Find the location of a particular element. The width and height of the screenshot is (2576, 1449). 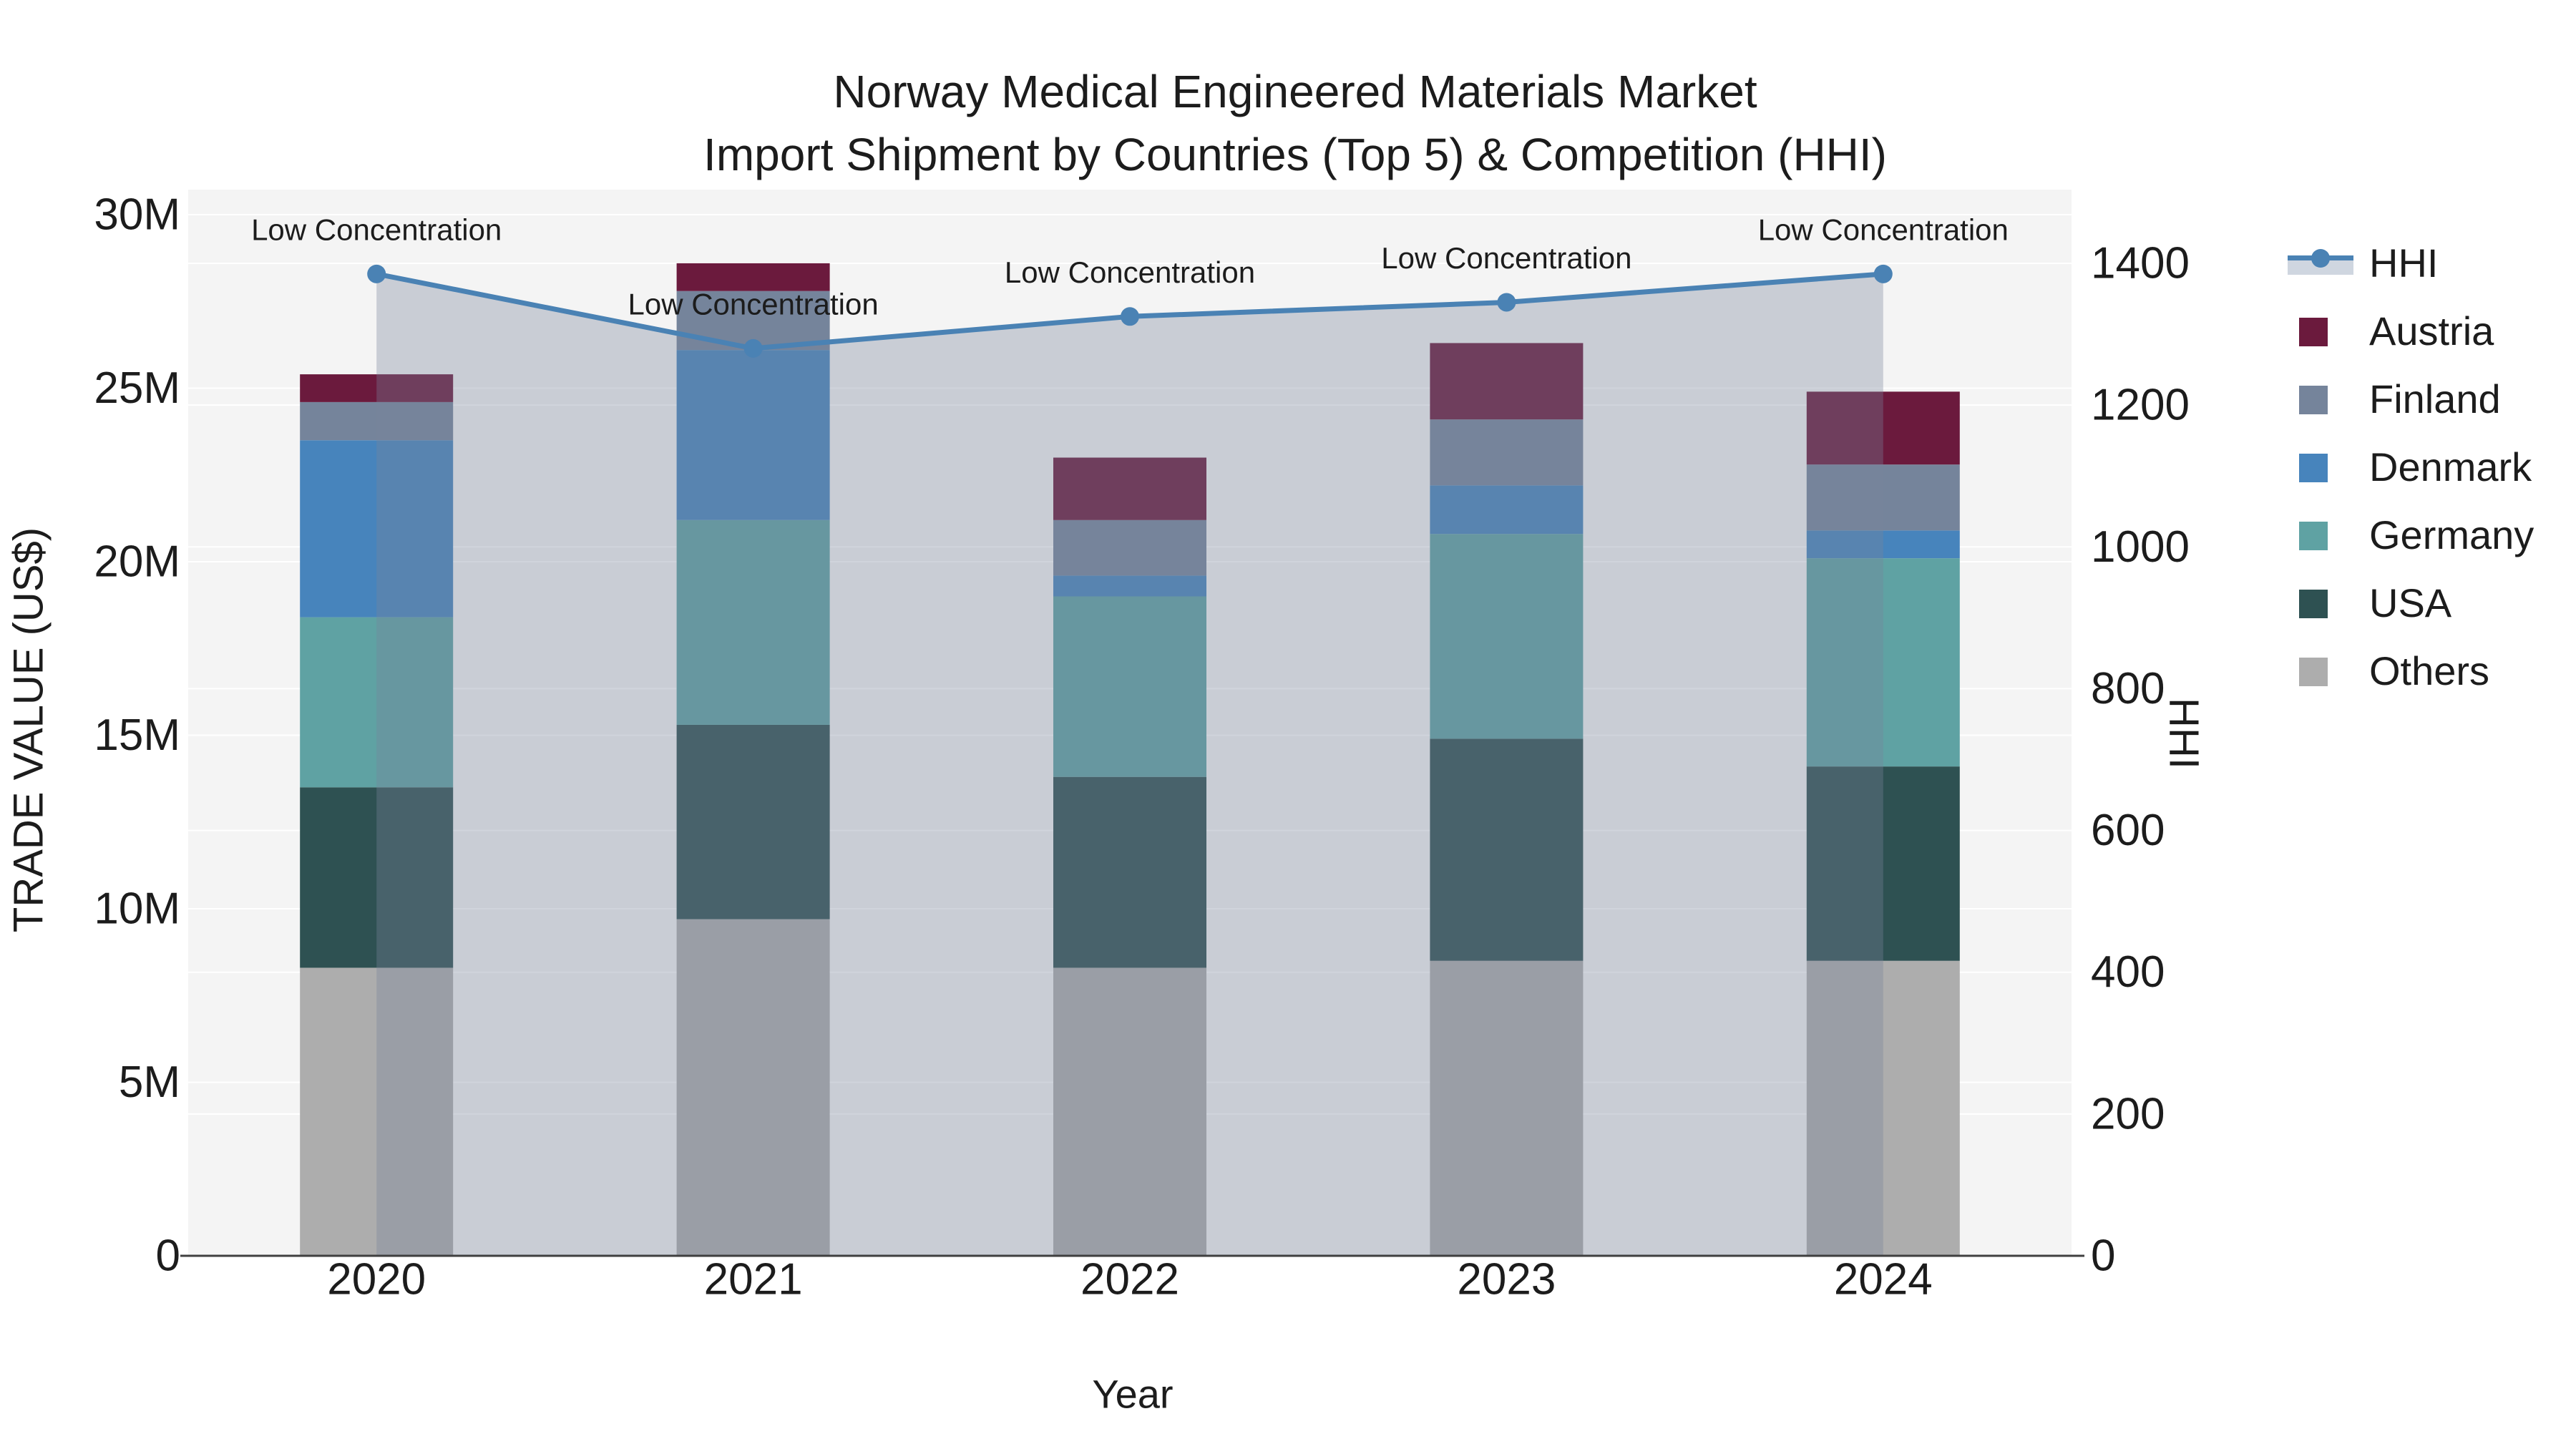

y-tick-label-right: 0 is located at coordinates (2103, 1256).